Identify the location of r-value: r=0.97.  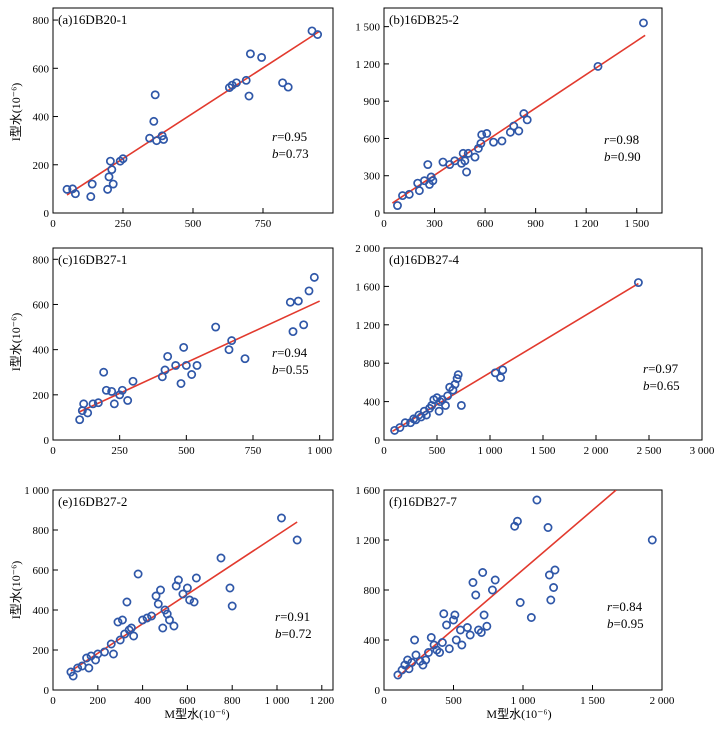
(661, 368).